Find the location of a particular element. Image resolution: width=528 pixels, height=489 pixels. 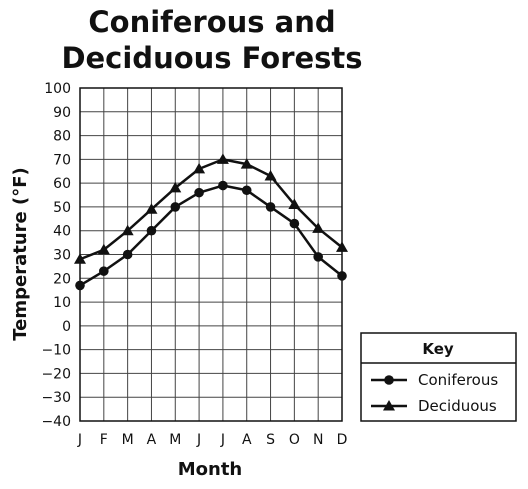

series-deciduous is located at coordinates (211, 208).